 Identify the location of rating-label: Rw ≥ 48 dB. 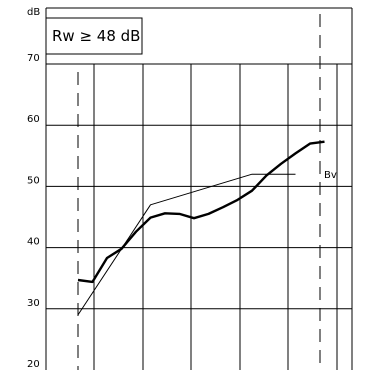
(96, 36).